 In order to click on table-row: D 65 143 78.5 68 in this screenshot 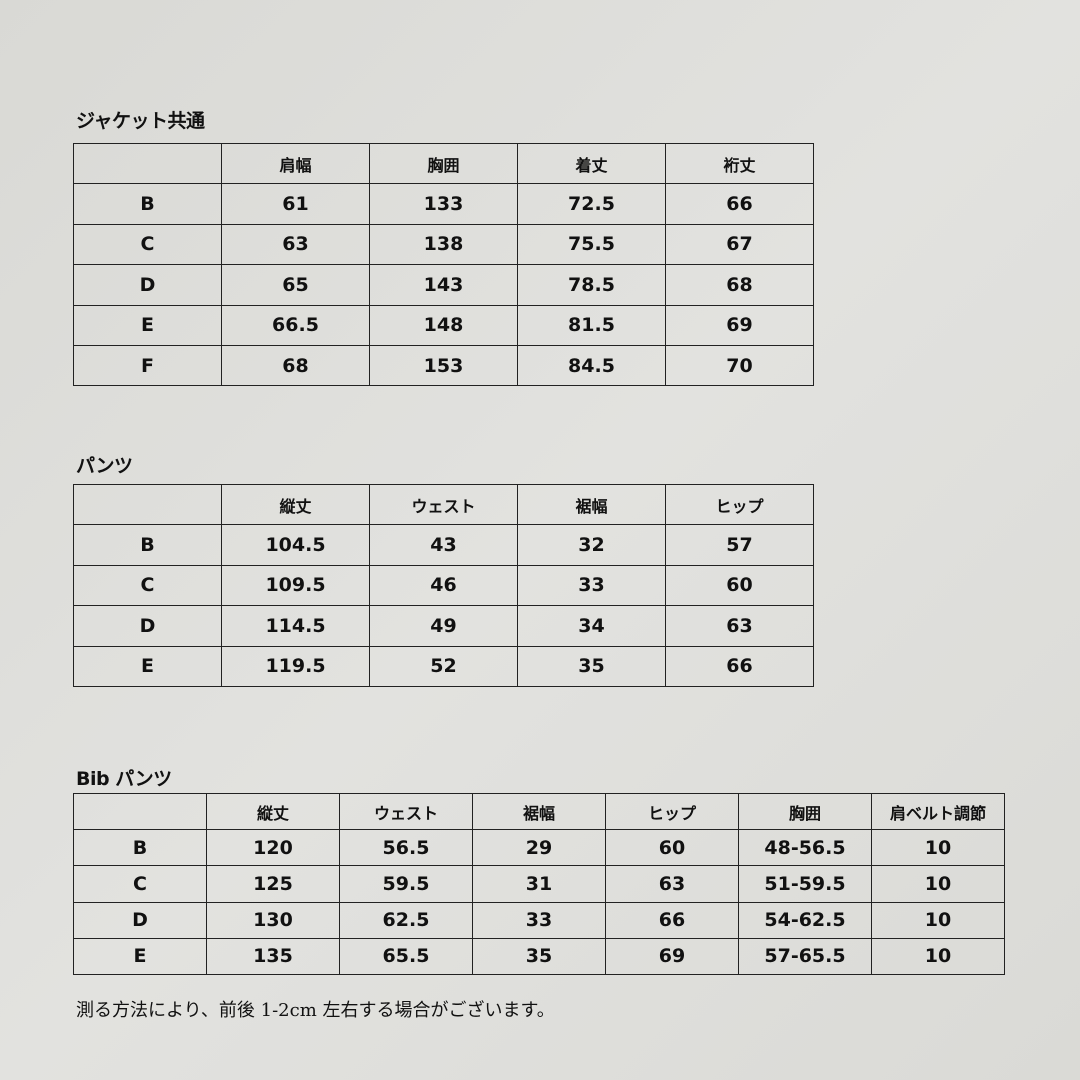, I will do `click(443, 285)`.